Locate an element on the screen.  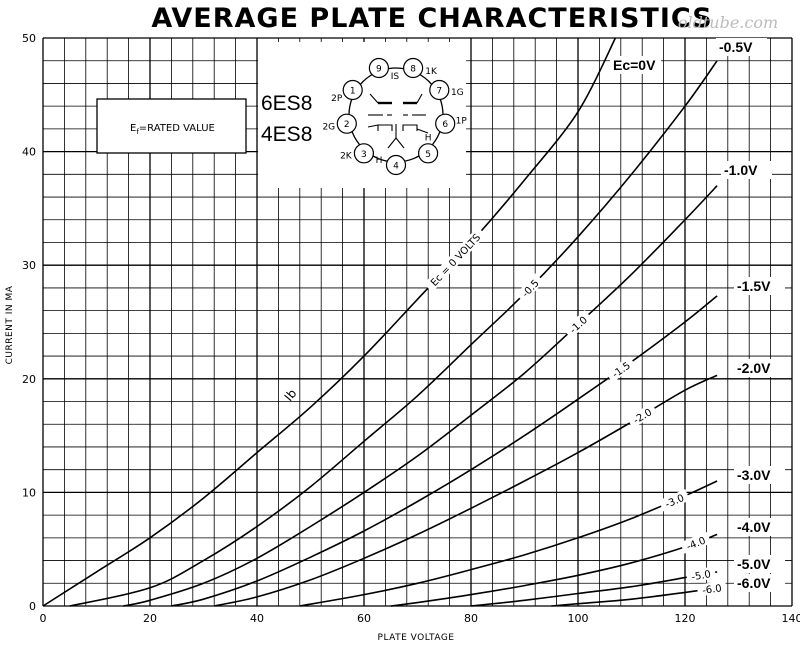
inline-label-group: Ec = 0 VOLTS is located at coordinates (455, 259).